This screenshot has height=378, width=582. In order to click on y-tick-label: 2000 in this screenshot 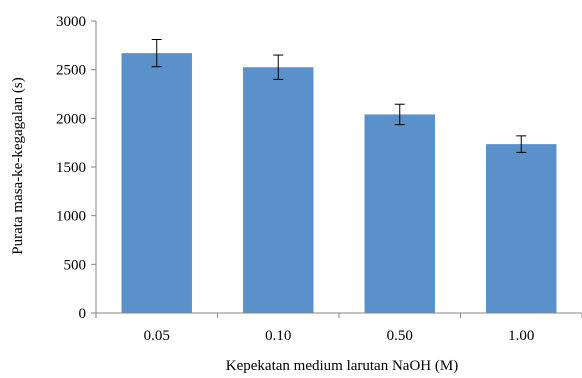, I will do `click(71, 119)`.